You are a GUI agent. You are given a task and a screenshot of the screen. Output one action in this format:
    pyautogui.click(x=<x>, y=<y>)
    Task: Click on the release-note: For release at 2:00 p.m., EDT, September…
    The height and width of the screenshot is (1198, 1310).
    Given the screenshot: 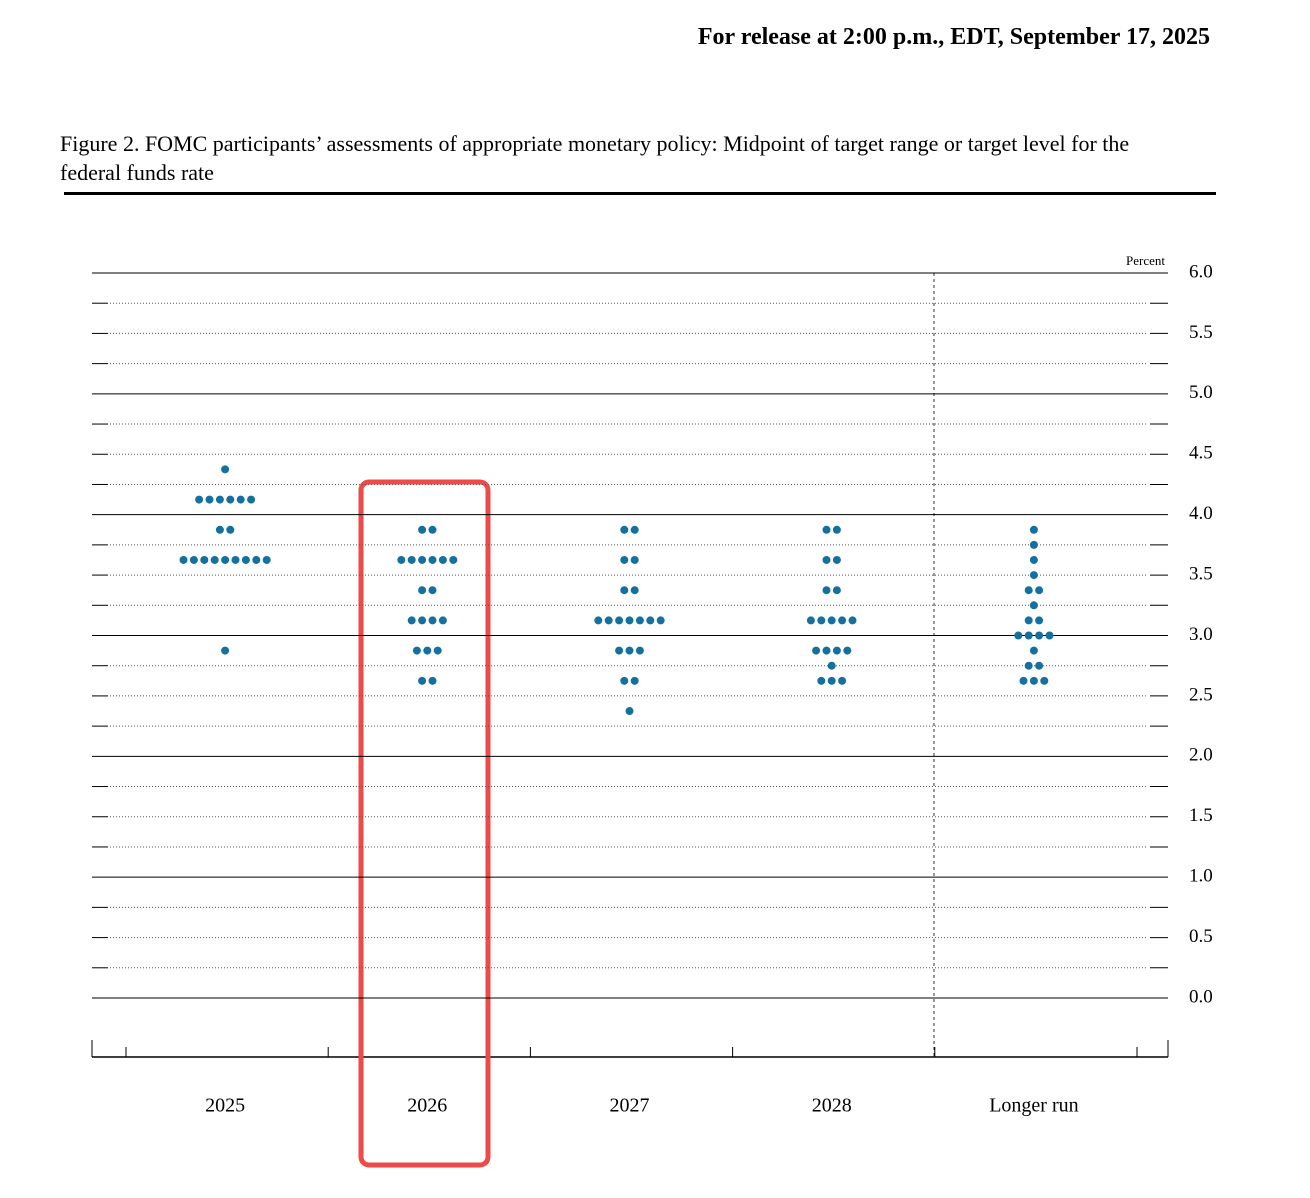 What is the action you would take?
    pyautogui.click(x=953, y=37)
    